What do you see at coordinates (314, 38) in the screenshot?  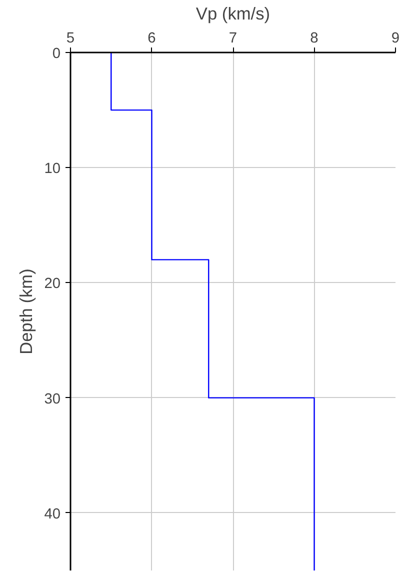 I see `x-tick-label: 8` at bounding box center [314, 38].